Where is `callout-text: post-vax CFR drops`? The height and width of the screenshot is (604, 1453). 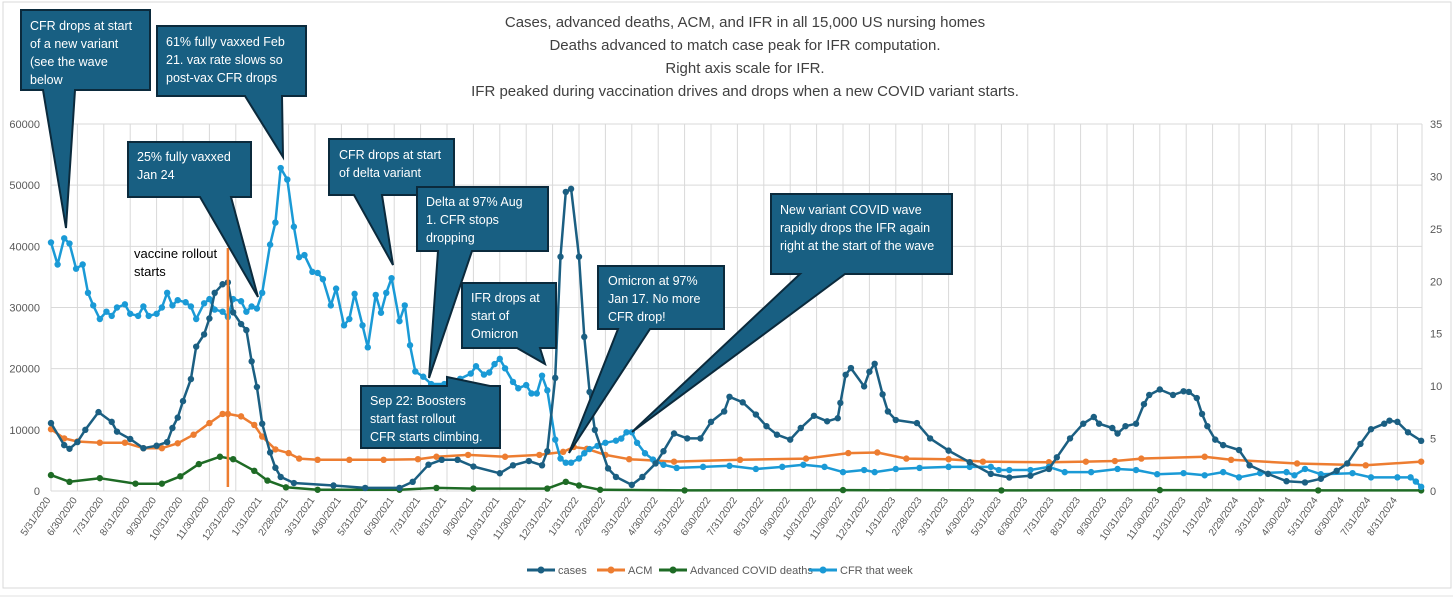
callout-text: post-vax CFR drops is located at coordinates (221, 78).